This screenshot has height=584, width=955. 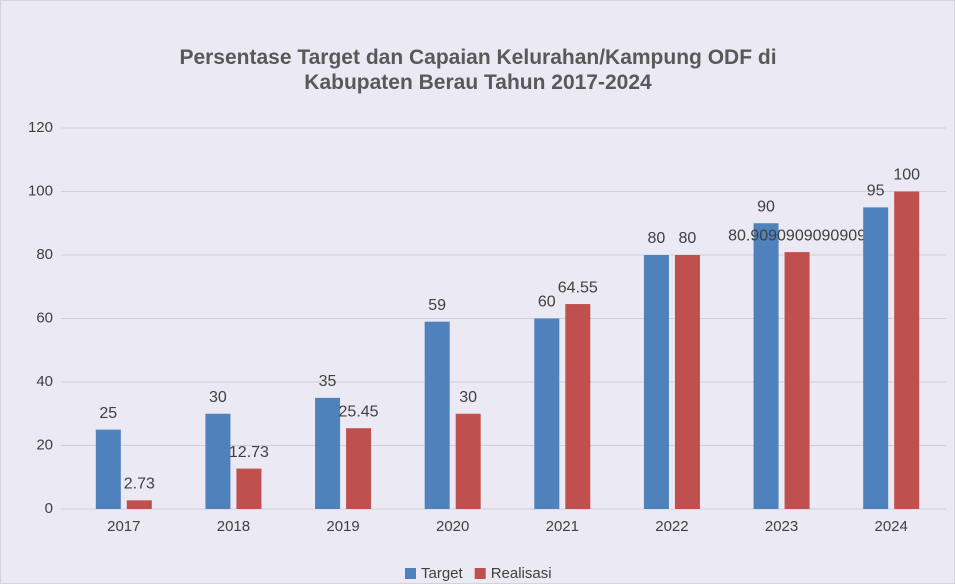 What do you see at coordinates (249, 452) in the screenshot?
I see `data-label: 12.73` at bounding box center [249, 452].